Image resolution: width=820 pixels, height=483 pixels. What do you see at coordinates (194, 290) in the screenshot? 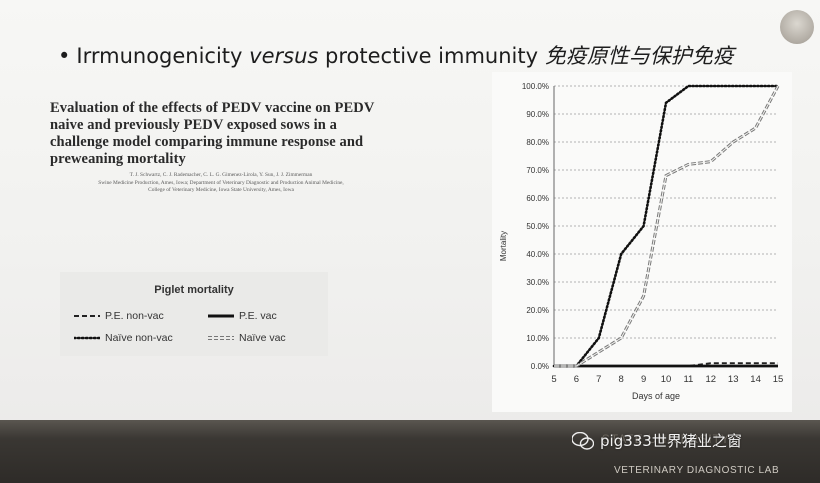
I see `legend-title: Piglet mortality` at bounding box center [194, 290].